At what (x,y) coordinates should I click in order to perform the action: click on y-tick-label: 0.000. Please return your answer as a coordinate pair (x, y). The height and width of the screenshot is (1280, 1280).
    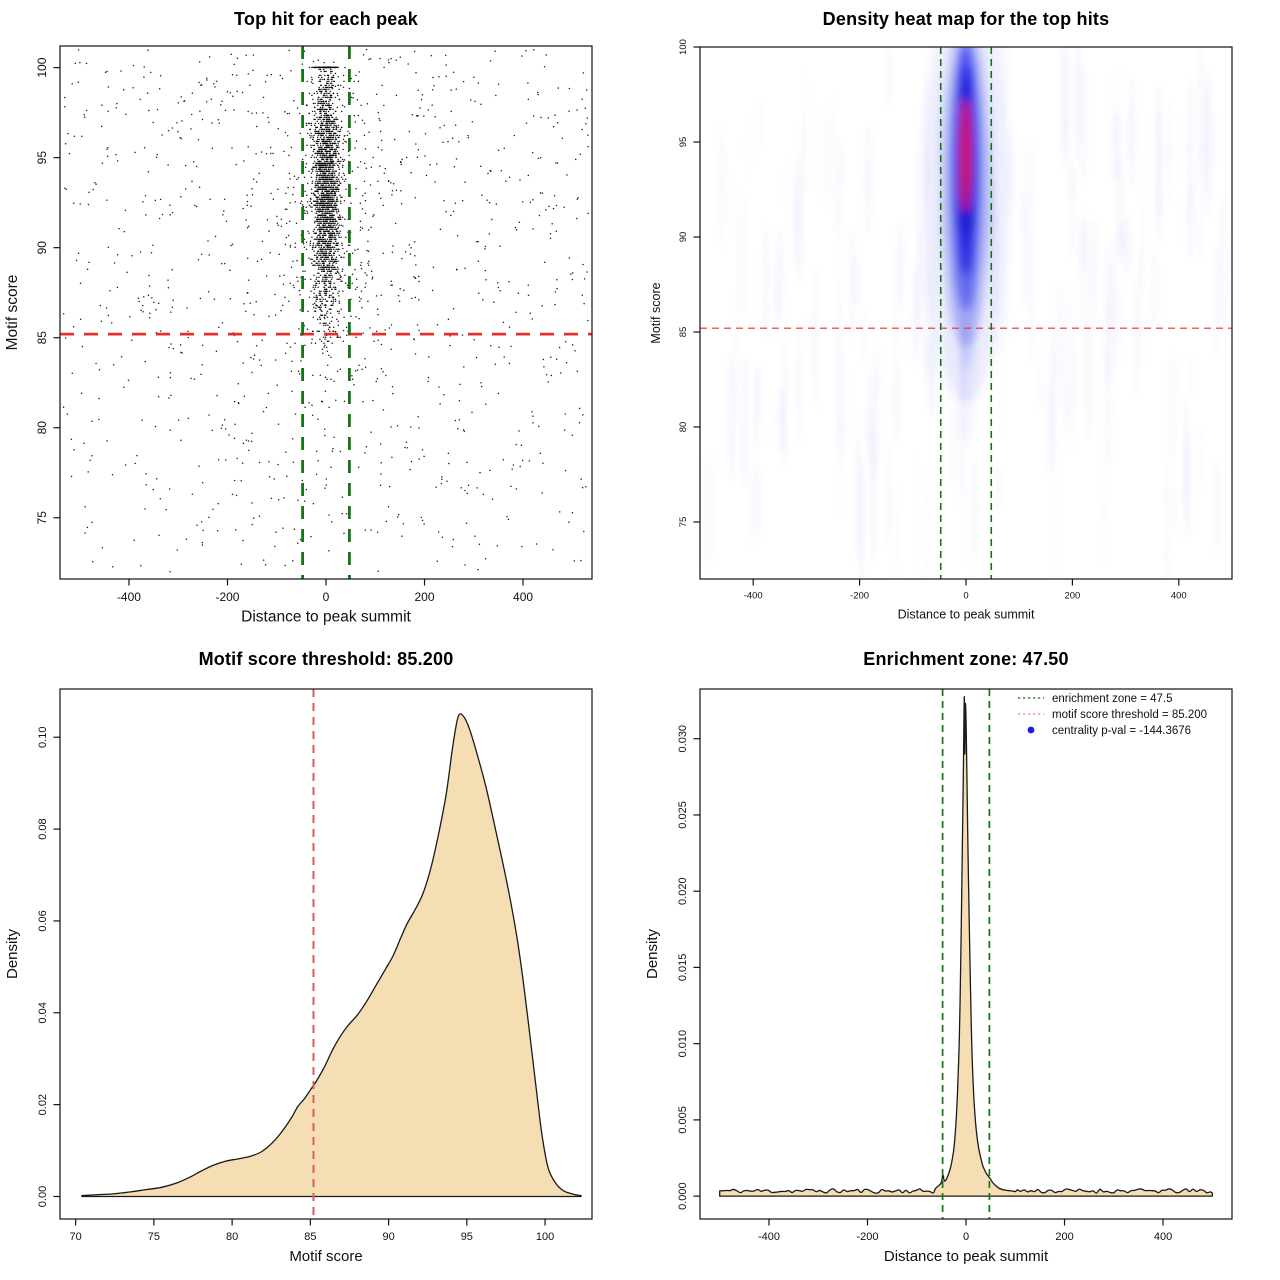
    Looking at the image, I should click on (683, 1196).